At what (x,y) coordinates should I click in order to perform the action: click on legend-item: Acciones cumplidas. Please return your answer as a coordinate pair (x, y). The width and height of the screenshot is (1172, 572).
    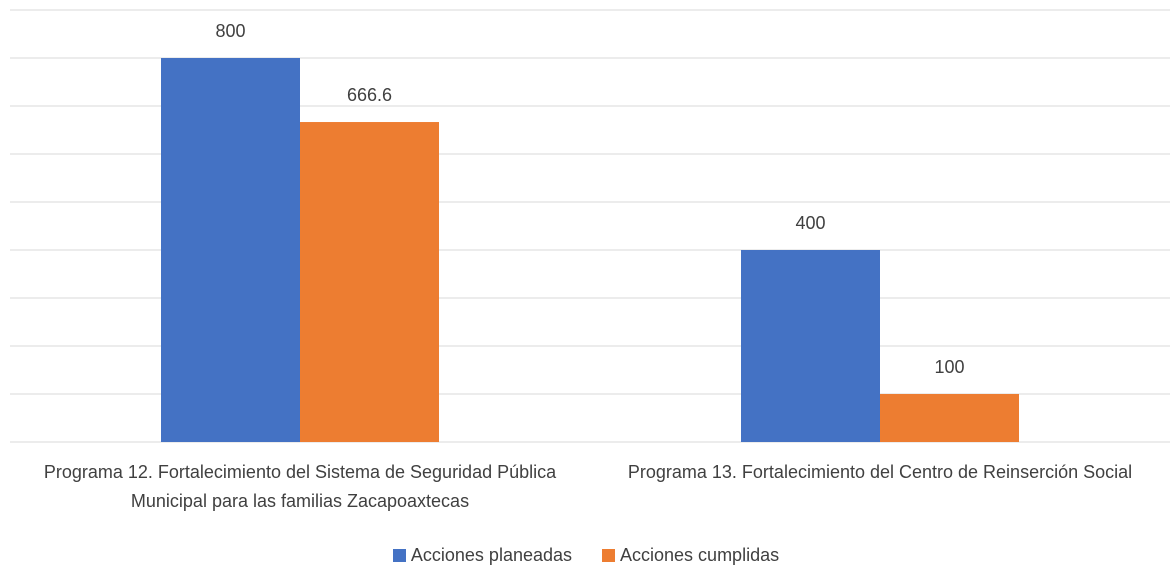
    Looking at the image, I should click on (690, 555).